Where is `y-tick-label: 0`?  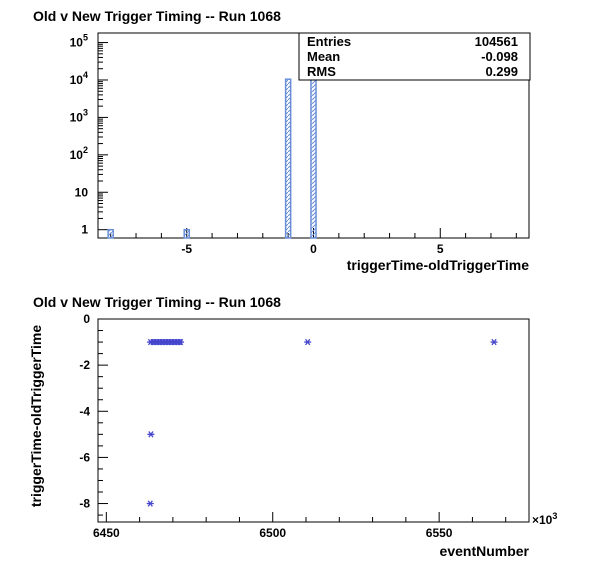 y-tick-label: 0 is located at coordinates (86, 319).